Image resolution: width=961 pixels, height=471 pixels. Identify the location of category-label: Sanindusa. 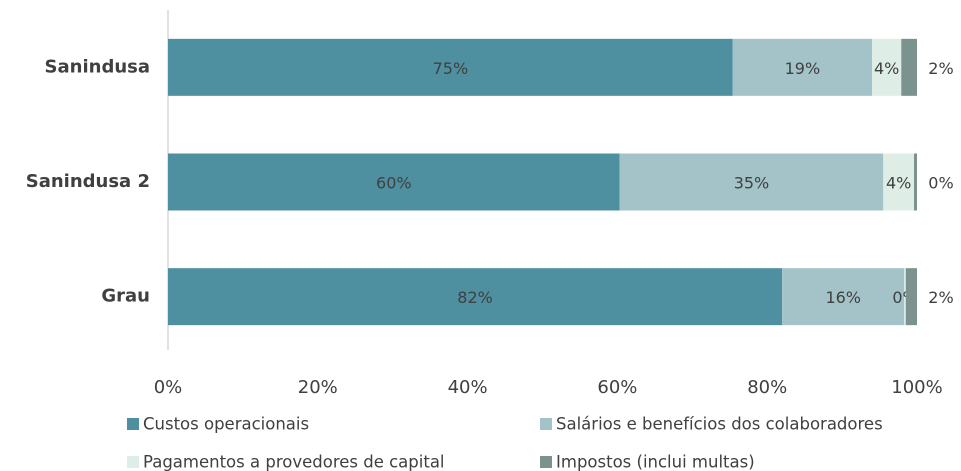
(97, 66).